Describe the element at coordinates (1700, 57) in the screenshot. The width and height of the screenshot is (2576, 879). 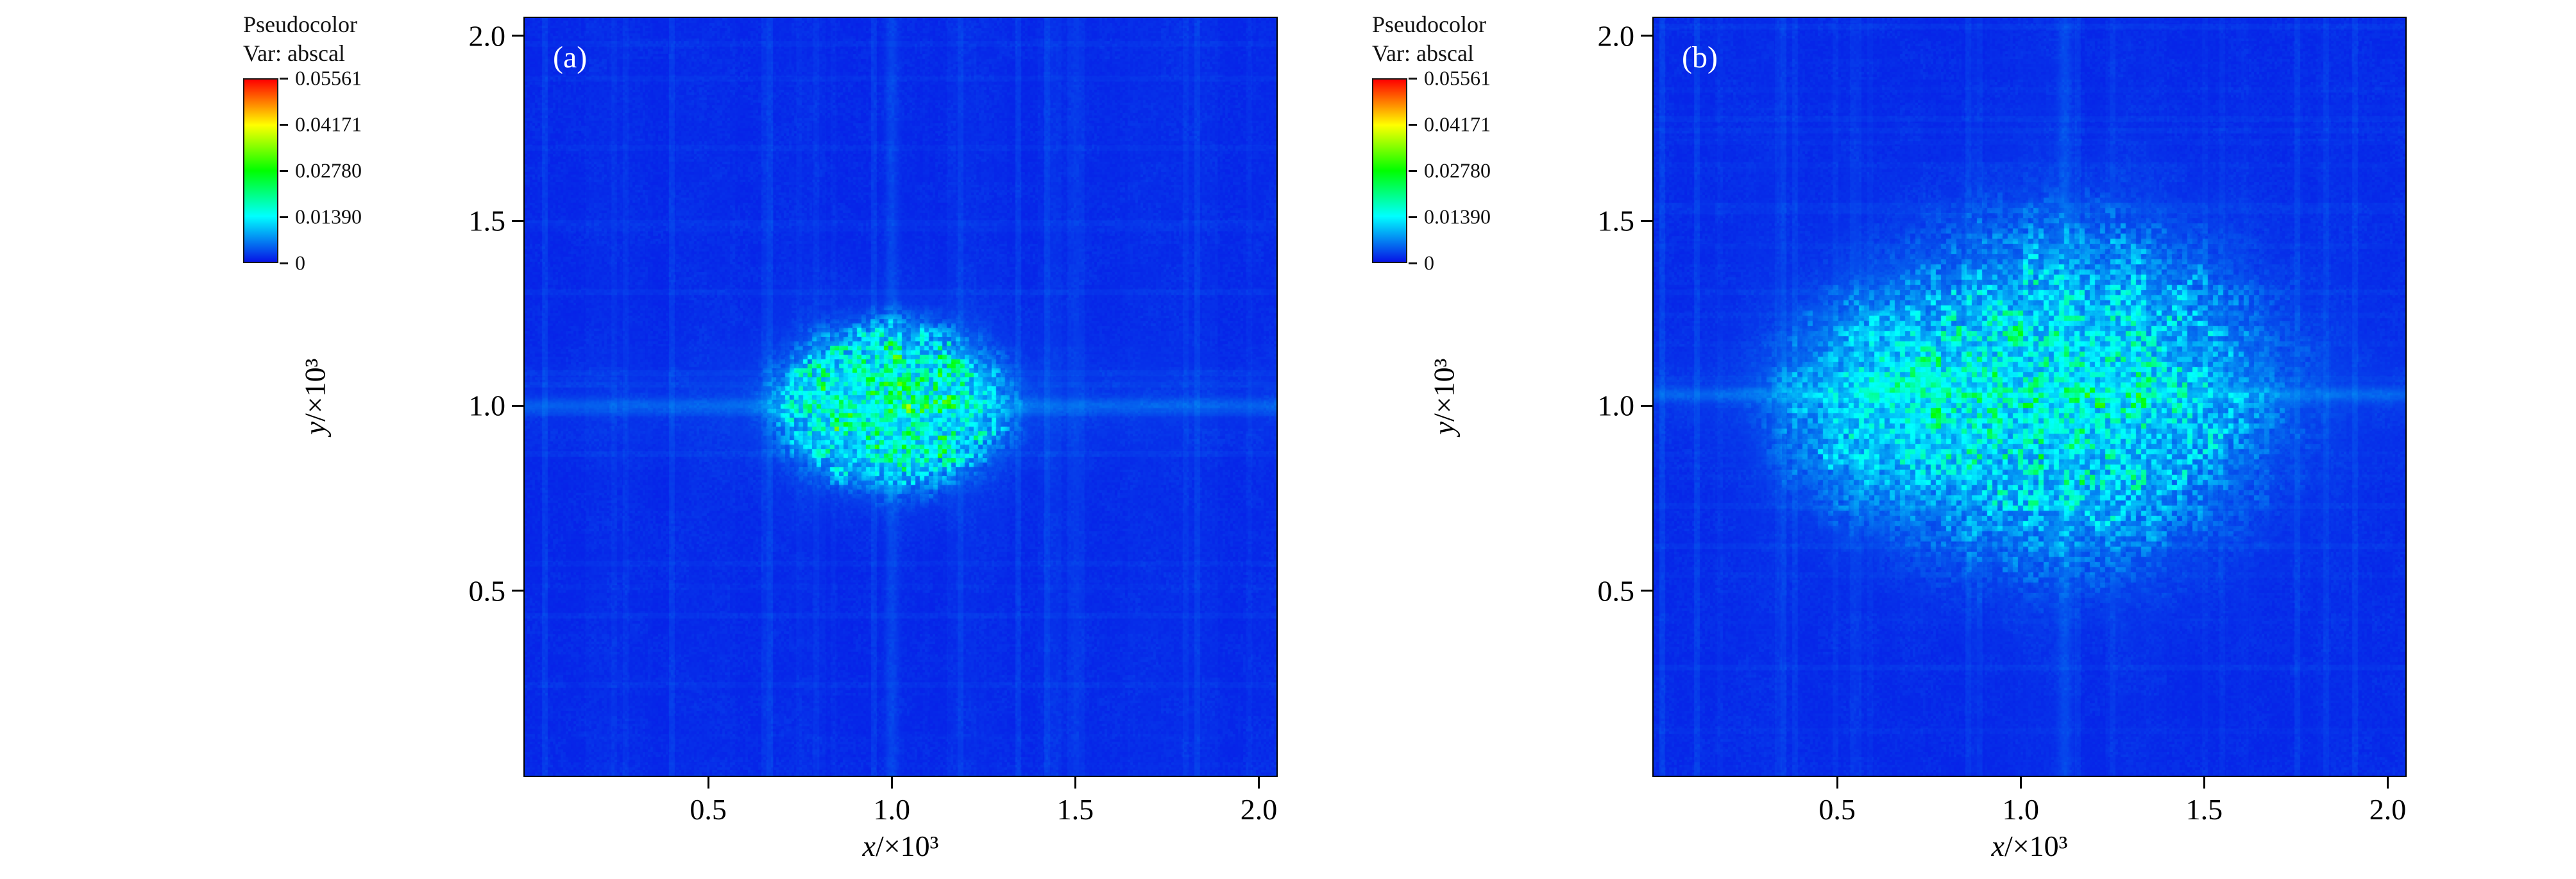
I see `panel-label: (b)` at that location.